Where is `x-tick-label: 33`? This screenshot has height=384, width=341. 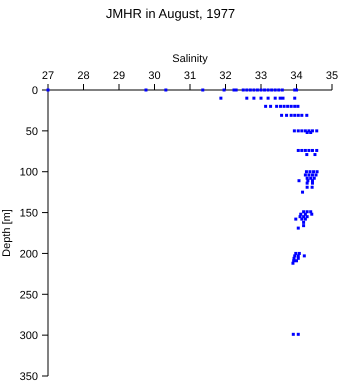
x-tick-label: 33 is located at coordinates (261, 76).